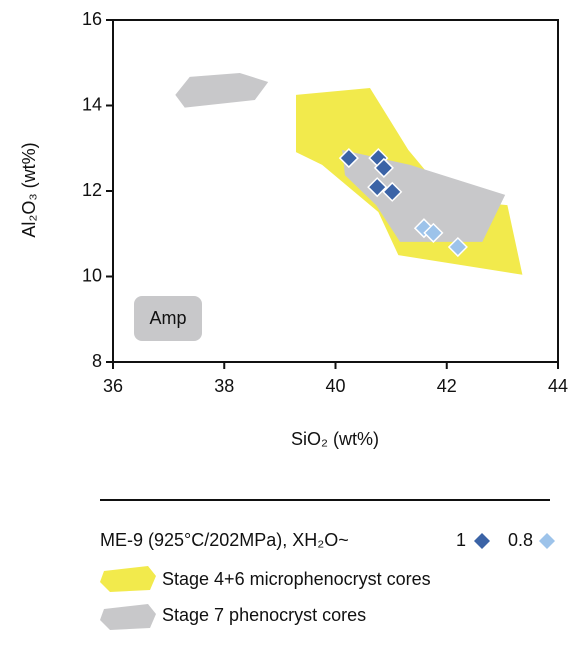 The width and height of the screenshot is (576, 650). What do you see at coordinates (224, 540) in the screenshot?
I see `legend-title: ME-9 (925°C/202MPa), XH₂O~` at bounding box center [224, 540].